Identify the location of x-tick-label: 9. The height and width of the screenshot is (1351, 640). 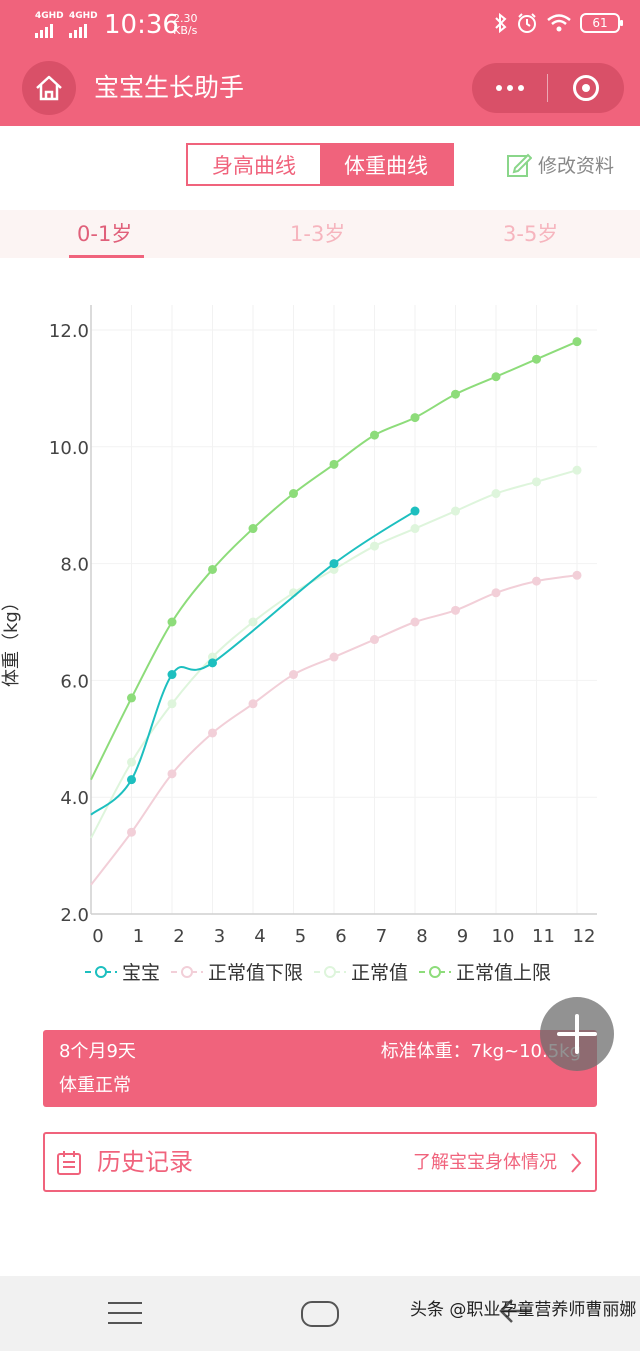
(462, 936).